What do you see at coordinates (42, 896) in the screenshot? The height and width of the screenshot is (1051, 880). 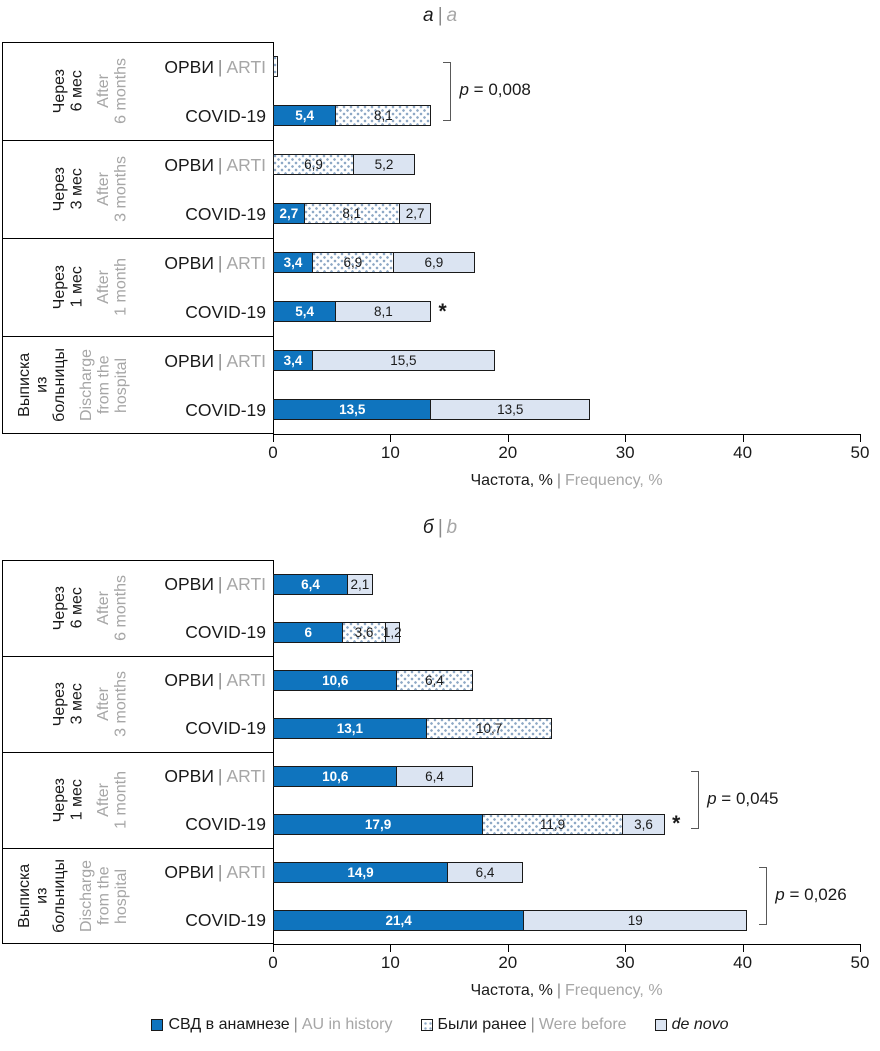 I see `group-label-ru-line: из` at bounding box center [42, 896].